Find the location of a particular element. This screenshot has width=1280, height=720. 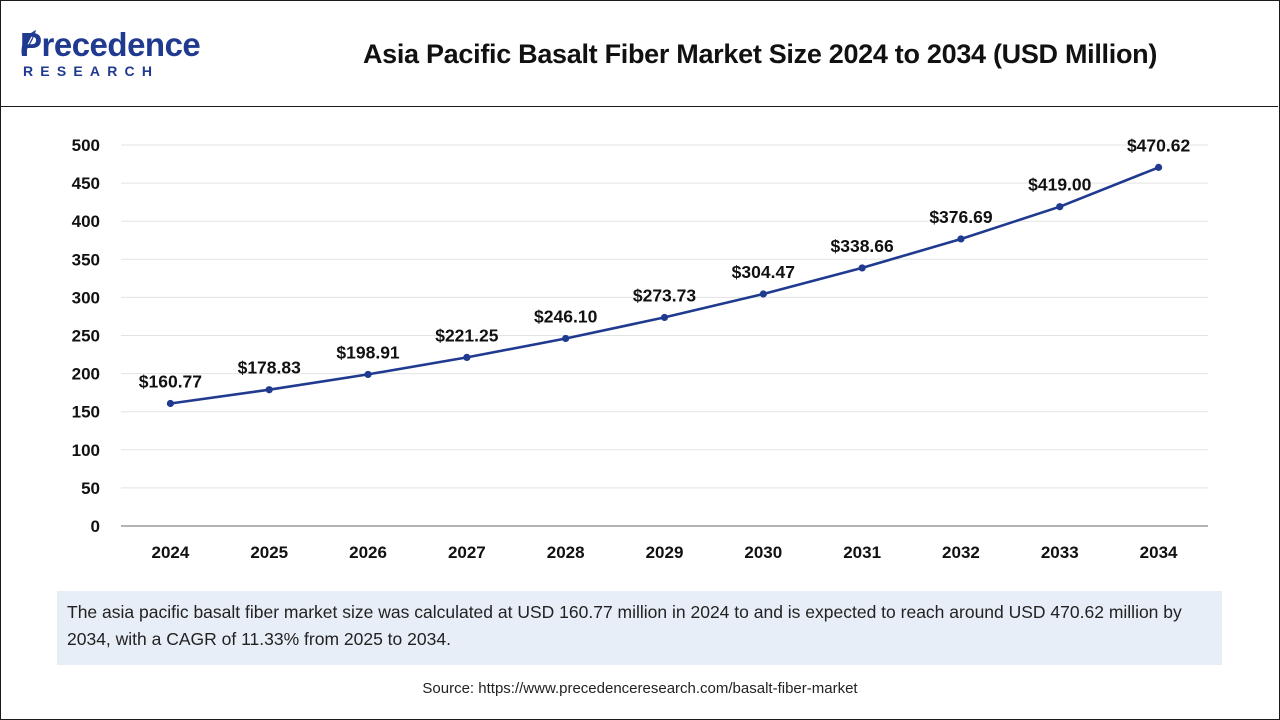

x-tick-label: 2033 is located at coordinates (1060, 552).